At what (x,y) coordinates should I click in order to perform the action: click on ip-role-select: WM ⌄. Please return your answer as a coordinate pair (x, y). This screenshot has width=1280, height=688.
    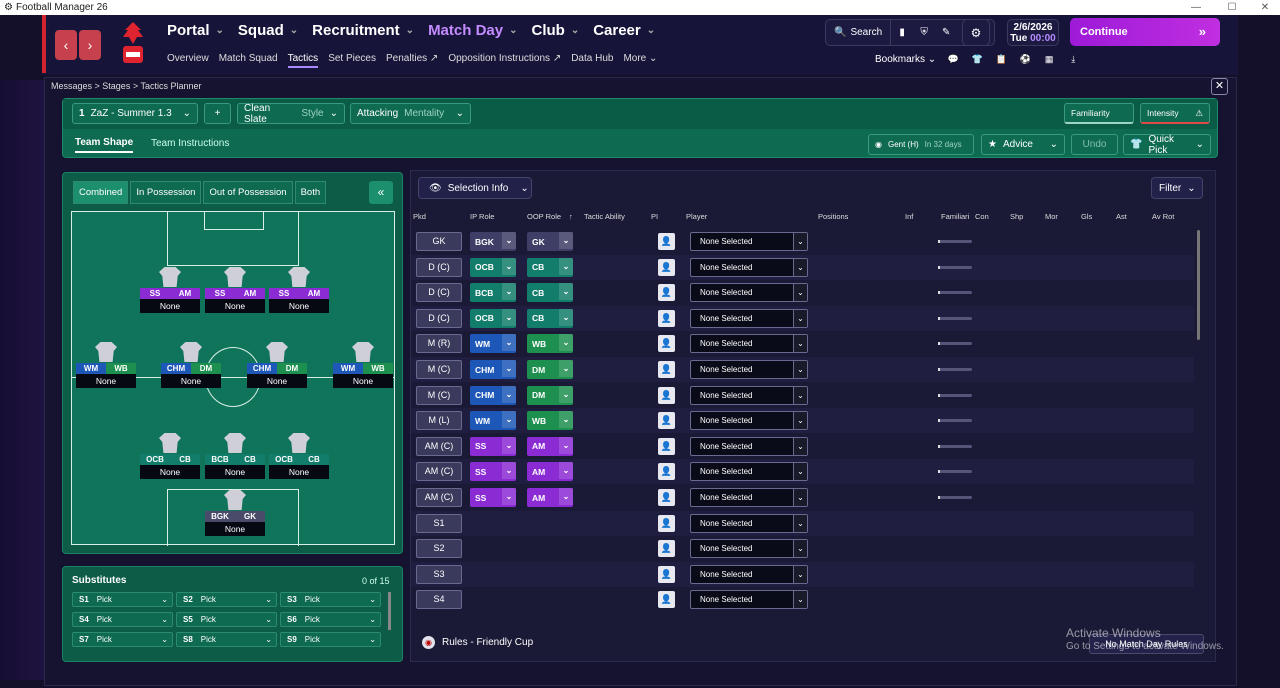
    Looking at the image, I should click on (493, 421).